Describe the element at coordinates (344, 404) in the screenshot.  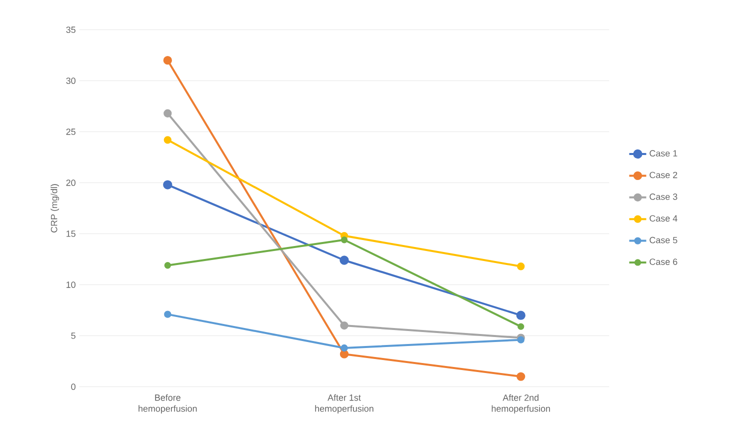
I see `x-tick-label: After 1st hemoperfusion` at that location.